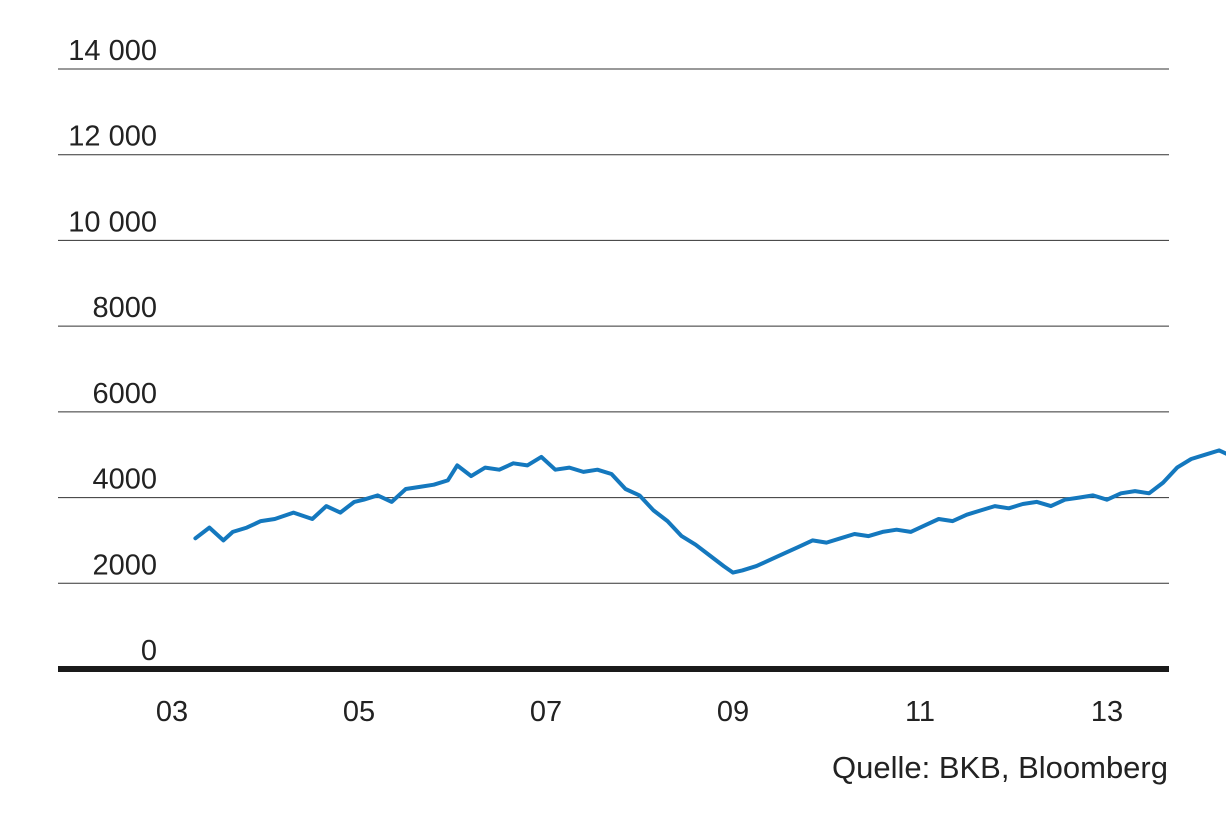  Describe the element at coordinates (359, 712) in the screenshot. I see `x-tick-label: 05` at that location.